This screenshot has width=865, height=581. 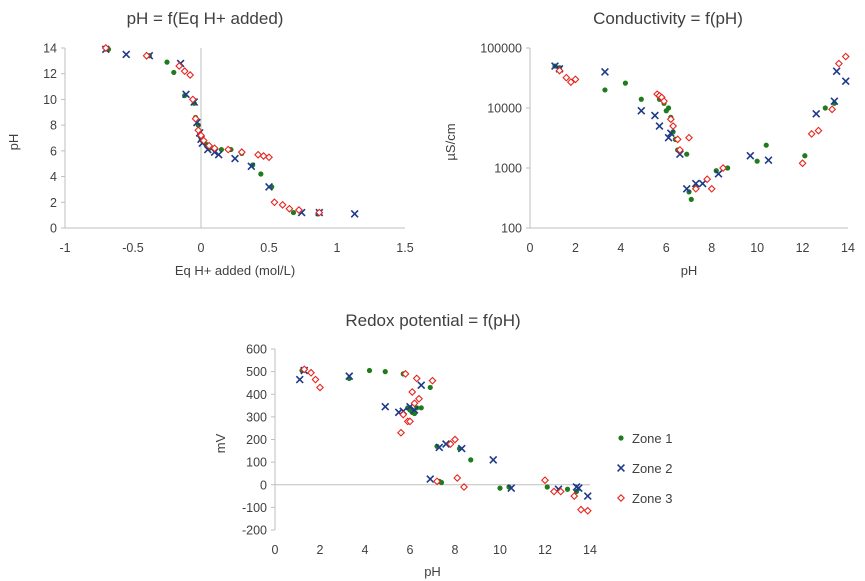 I want to click on y-tick-label: 1000, so click(x=508, y=169).